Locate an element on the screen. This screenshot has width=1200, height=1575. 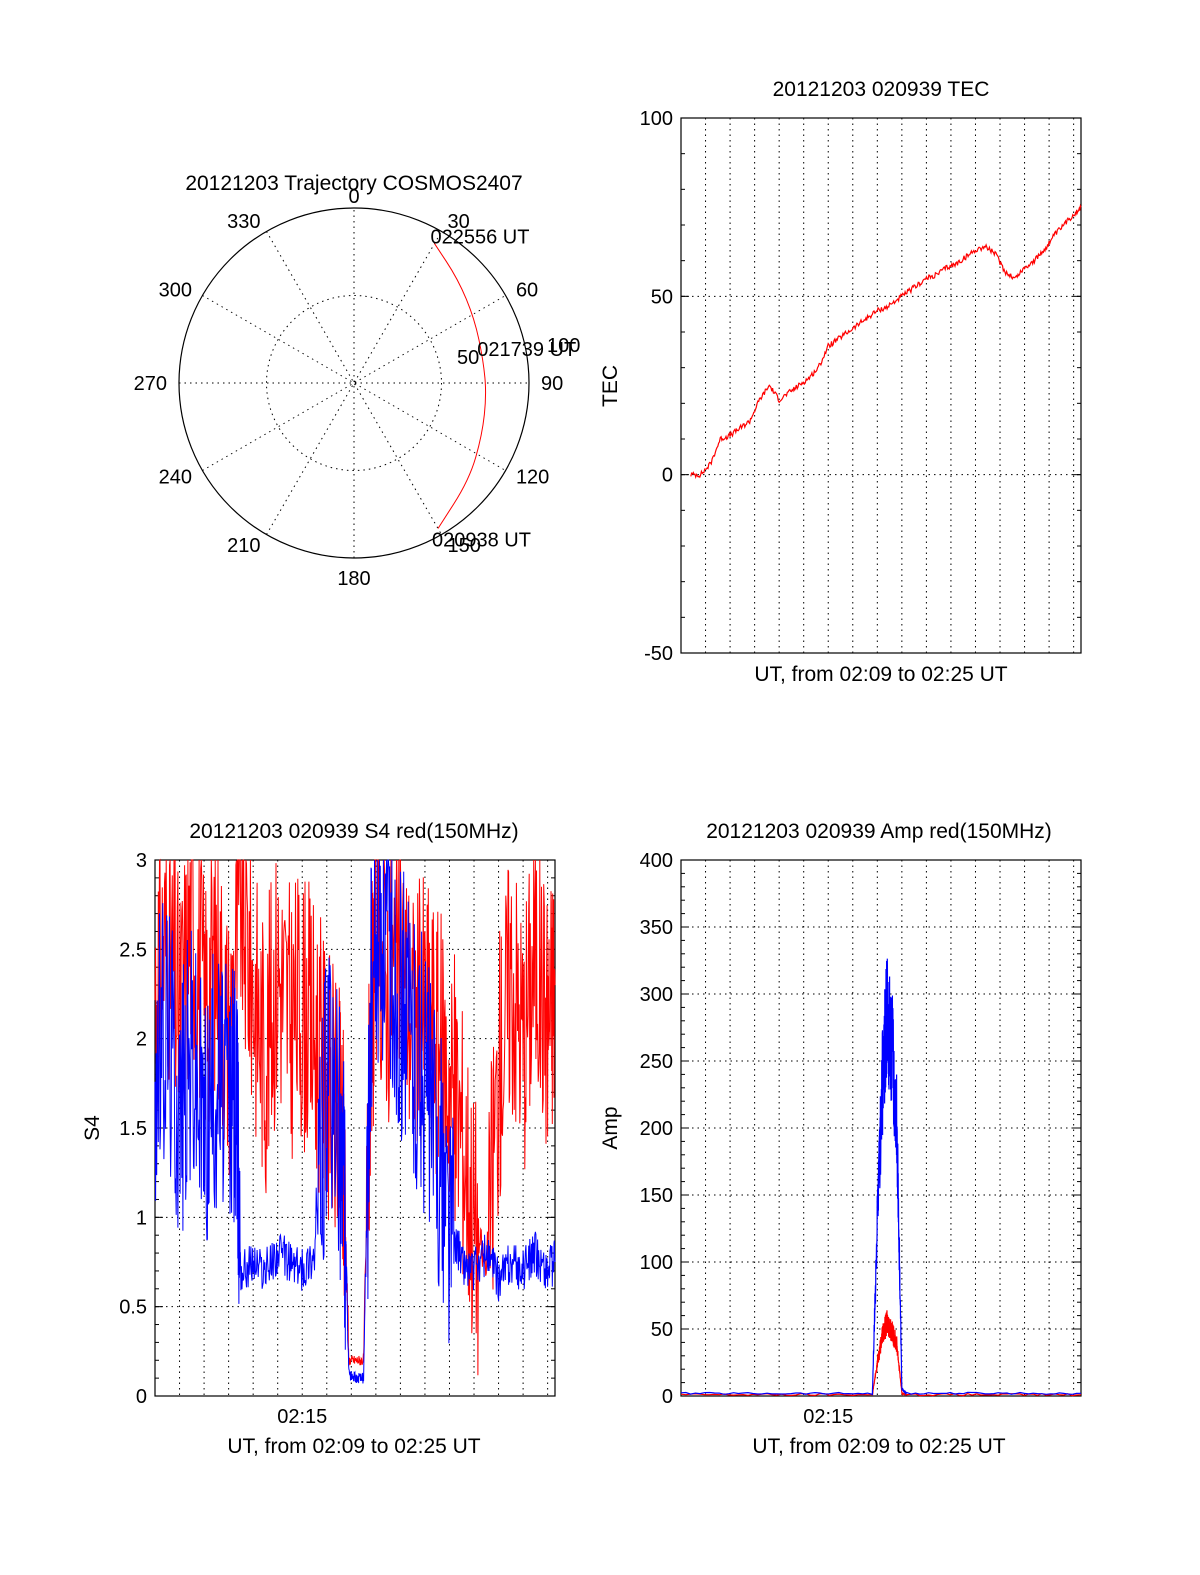
tec-ytick-label: 100 is located at coordinates (656, 119).